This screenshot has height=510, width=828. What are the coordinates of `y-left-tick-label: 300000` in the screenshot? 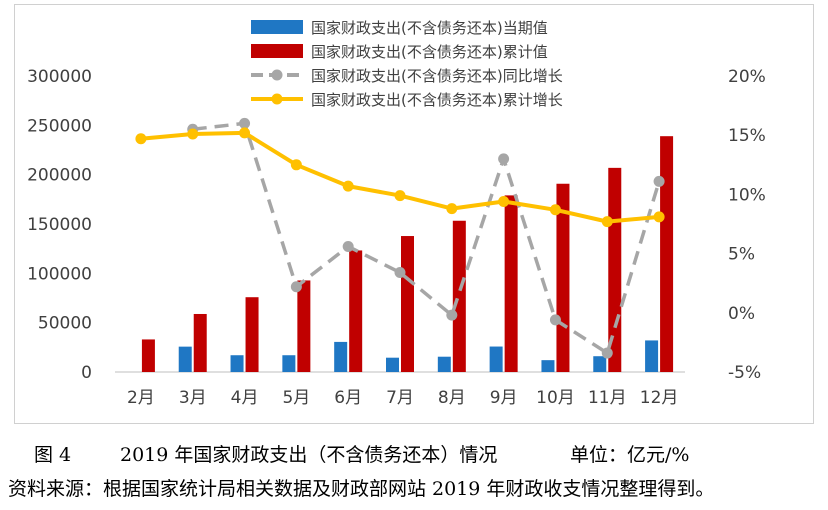 It's located at (59, 77).